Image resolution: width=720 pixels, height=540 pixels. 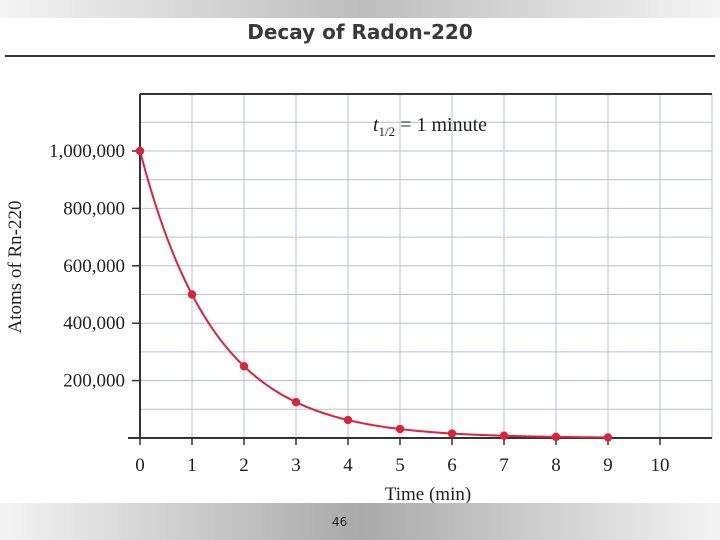 What do you see at coordinates (430, 126) in the screenshot?
I see `half-life-annotation: t1/2 = 1 minute` at bounding box center [430, 126].